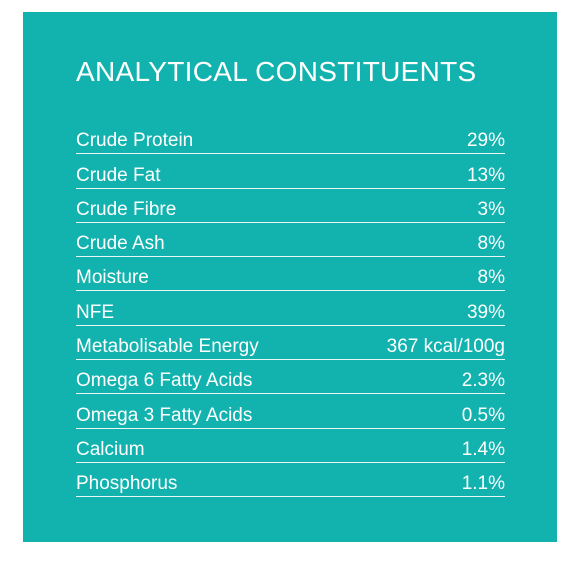 The height and width of the screenshot is (562, 572). I want to click on table-row: Omega 3 Fatty Acids 0.5%, so click(290, 412).